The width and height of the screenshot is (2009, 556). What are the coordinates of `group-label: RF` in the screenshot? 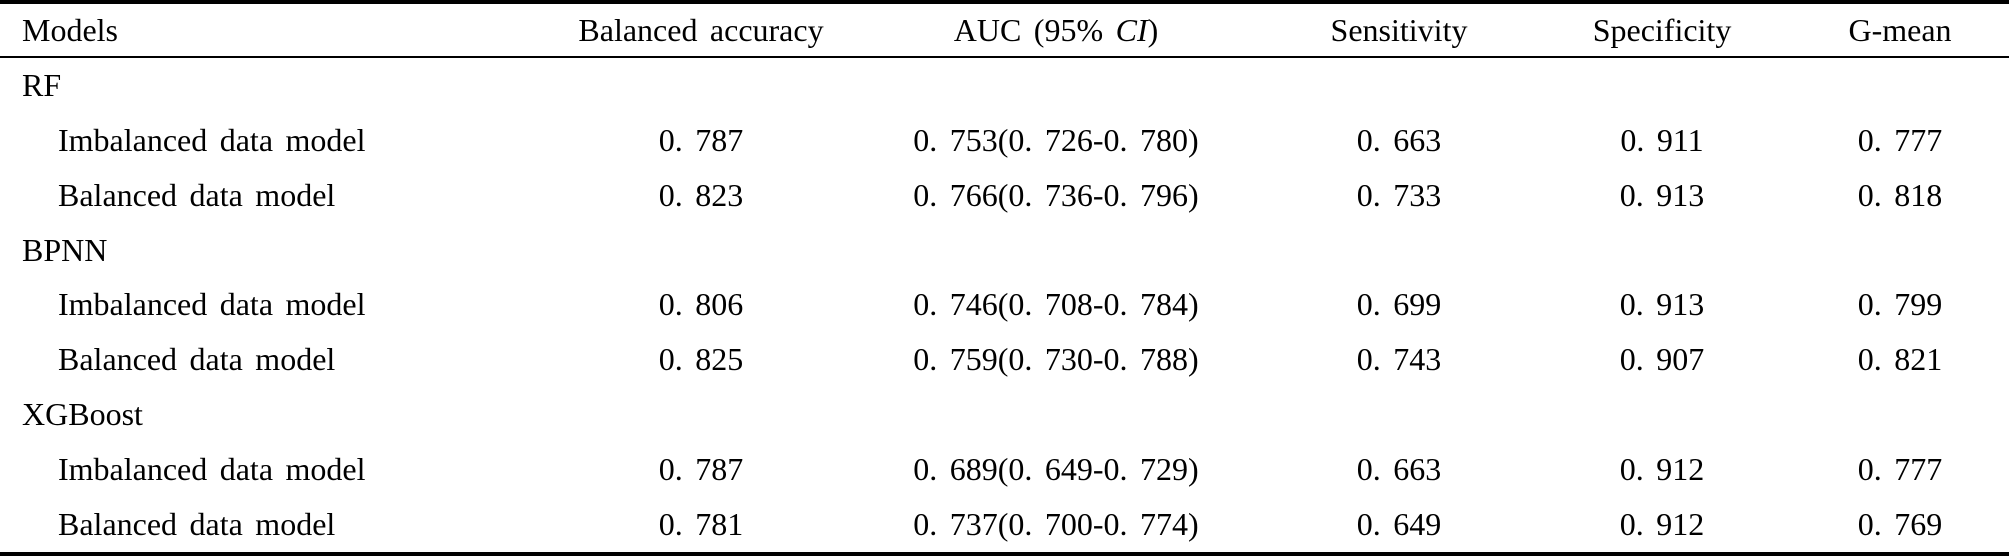 It's located at (42, 84).